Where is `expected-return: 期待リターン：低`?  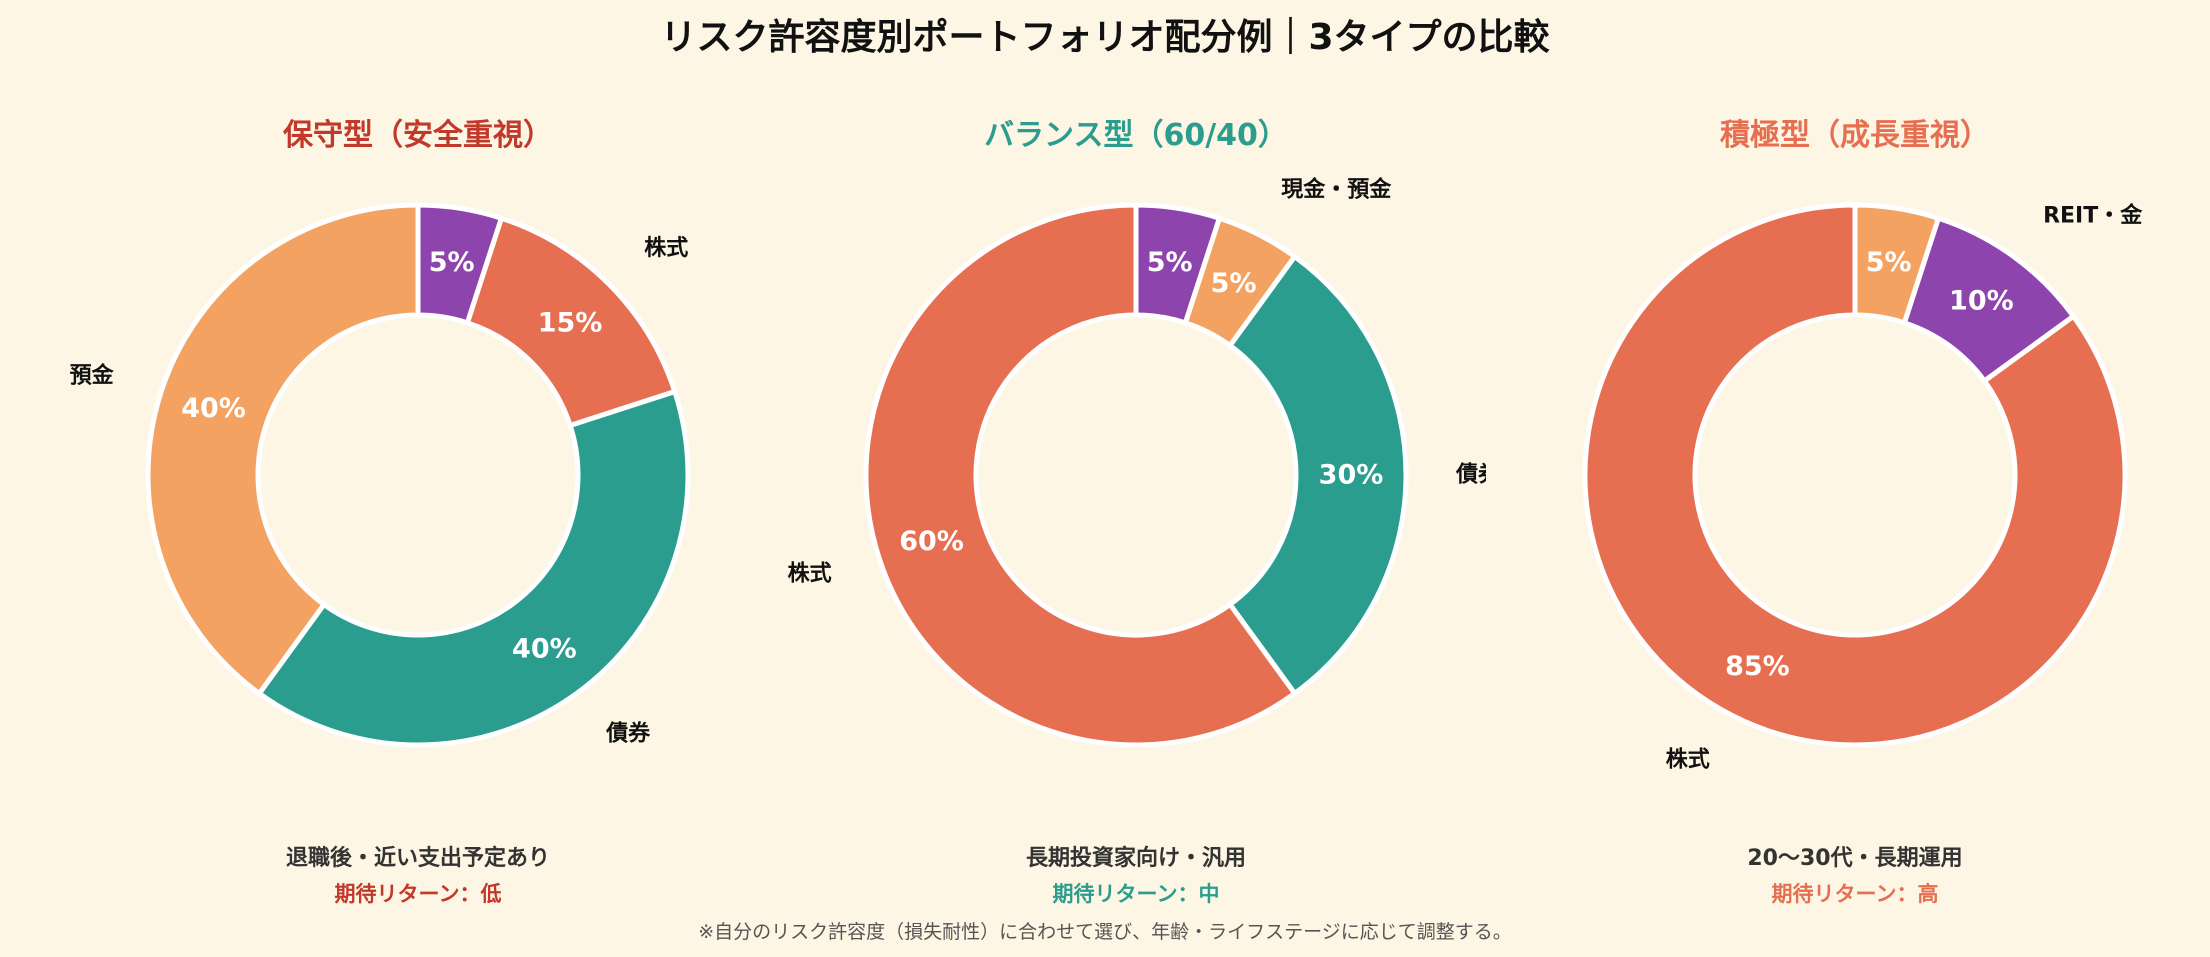
expected-return: 期待リターン：低 is located at coordinates (418, 894).